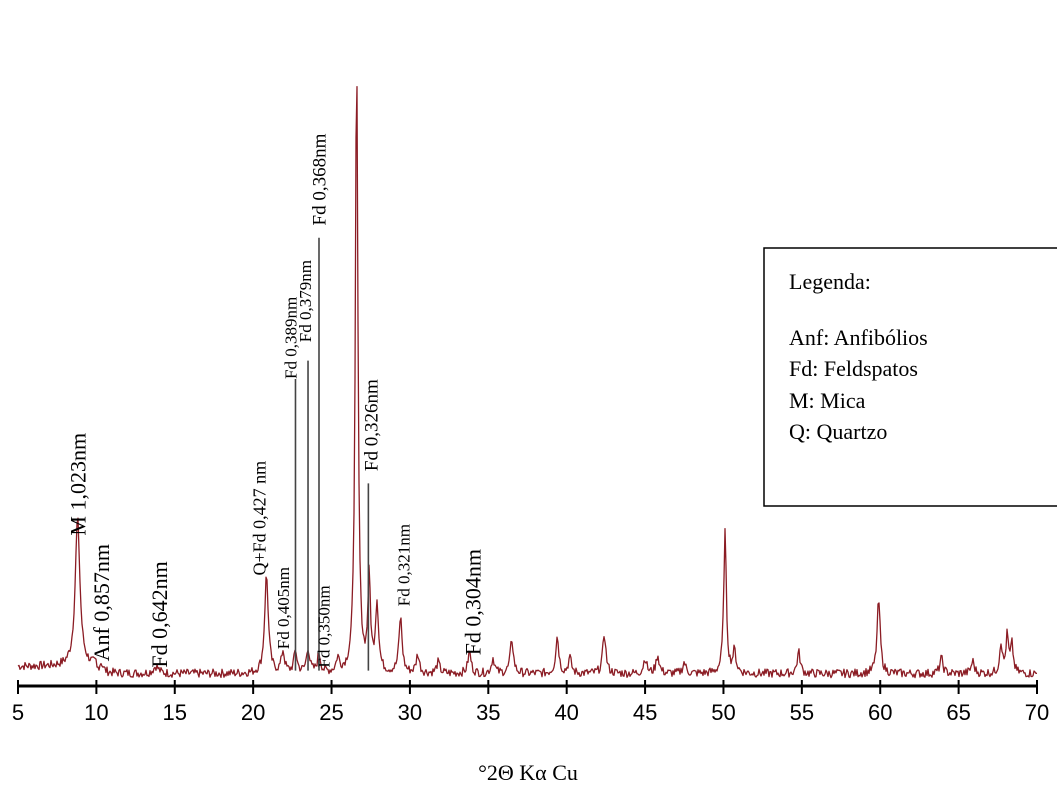 The height and width of the screenshot is (808, 1057). What do you see at coordinates (253, 712) in the screenshot?
I see `x-tick-label: 20` at bounding box center [253, 712].